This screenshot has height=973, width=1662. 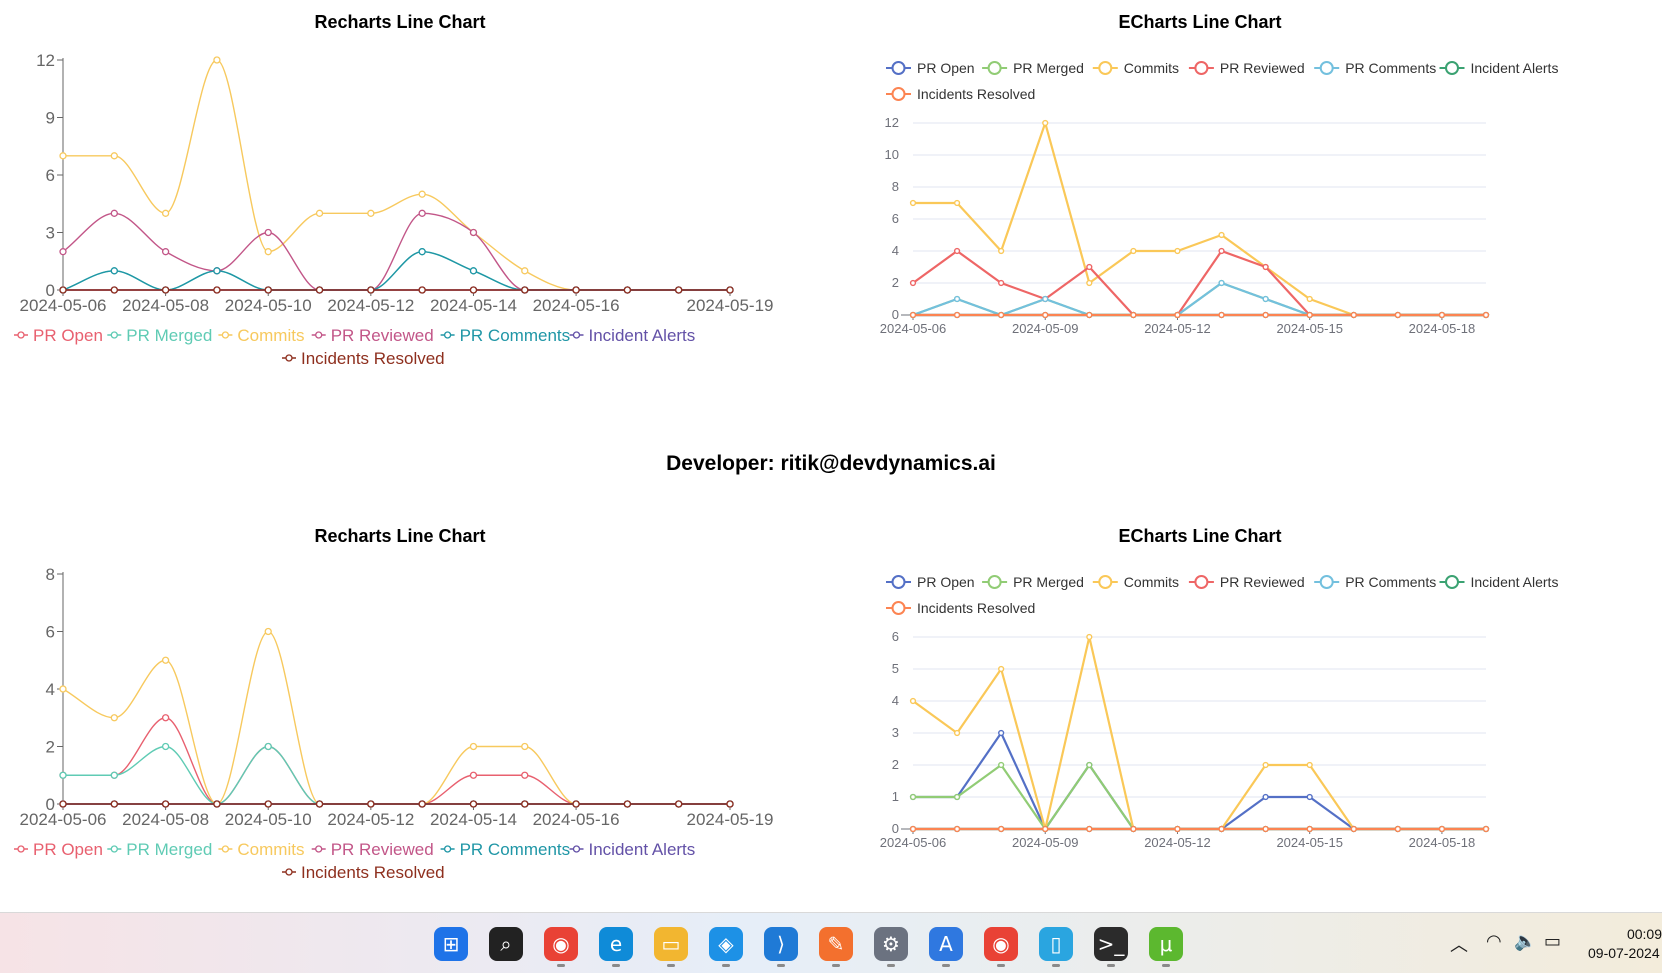 I want to click on legend-label: PR Merged, so click(x=169, y=335).